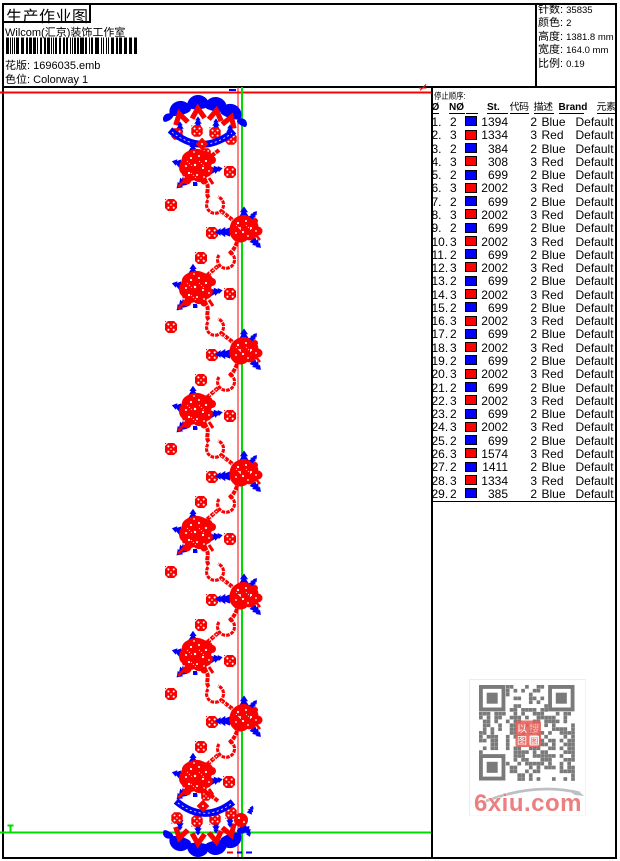 The width and height of the screenshot is (620, 861). Describe the element at coordinates (310, 454) in the screenshot. I see `table-row: 26. 3 1574 3 Red Default` at that location.